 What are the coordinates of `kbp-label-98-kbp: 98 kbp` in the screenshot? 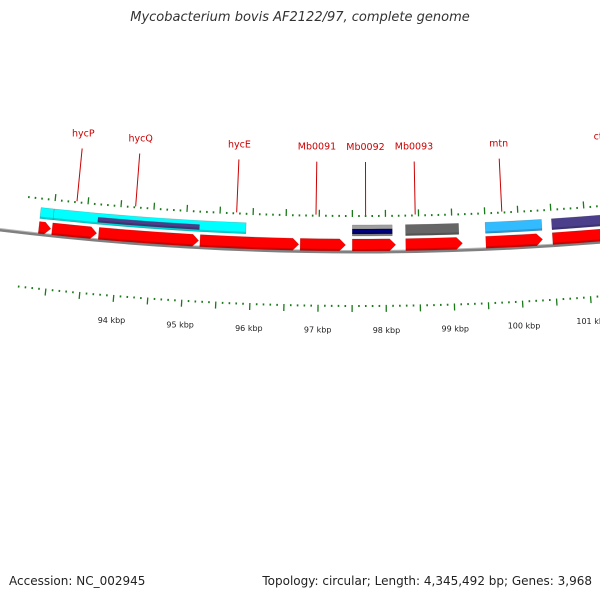 It's located at (387, 330).